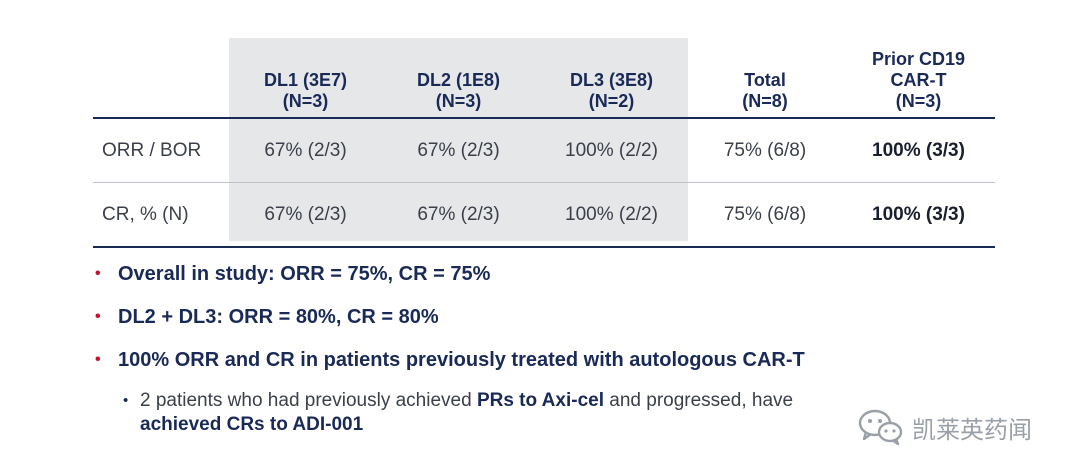  Describe the element at coordinates (161, 150) in the screenshot. I see `row-label: ORR / BOR` at that location.